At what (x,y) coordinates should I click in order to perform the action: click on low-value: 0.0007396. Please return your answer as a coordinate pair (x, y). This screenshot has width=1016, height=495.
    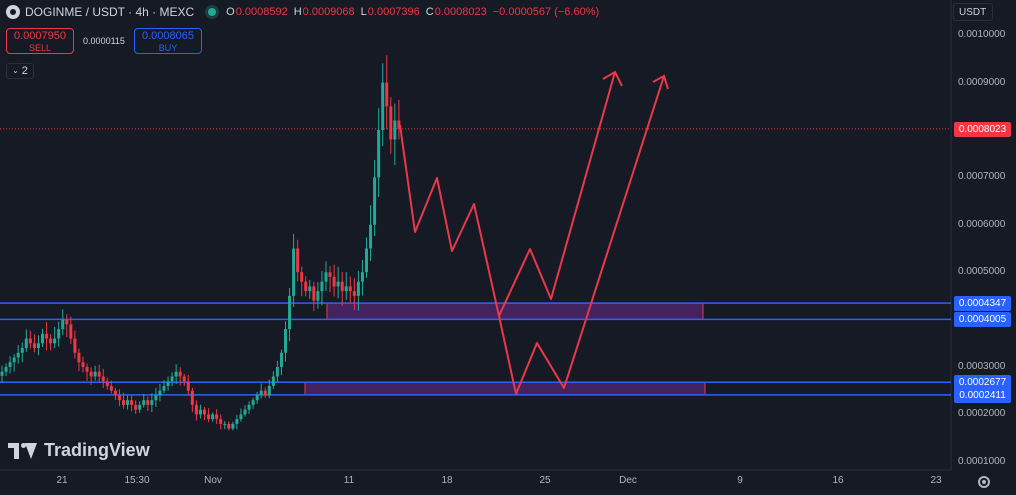
    Looking at the image, I should click on (393, 12).